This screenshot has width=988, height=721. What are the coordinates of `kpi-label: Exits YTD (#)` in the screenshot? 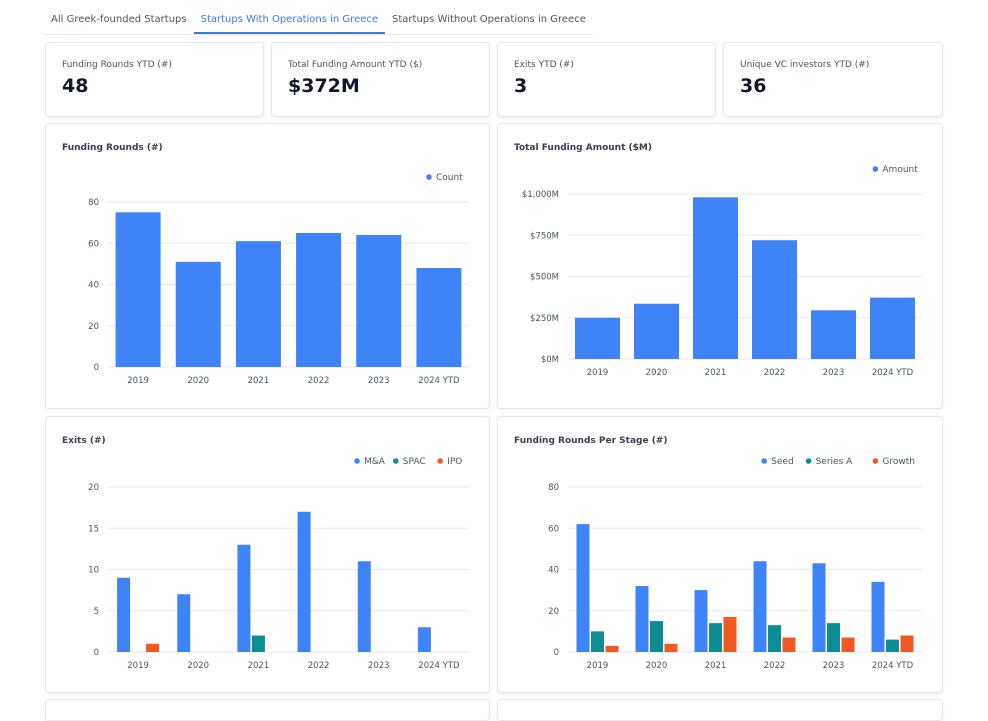 It's located at (544, 65).